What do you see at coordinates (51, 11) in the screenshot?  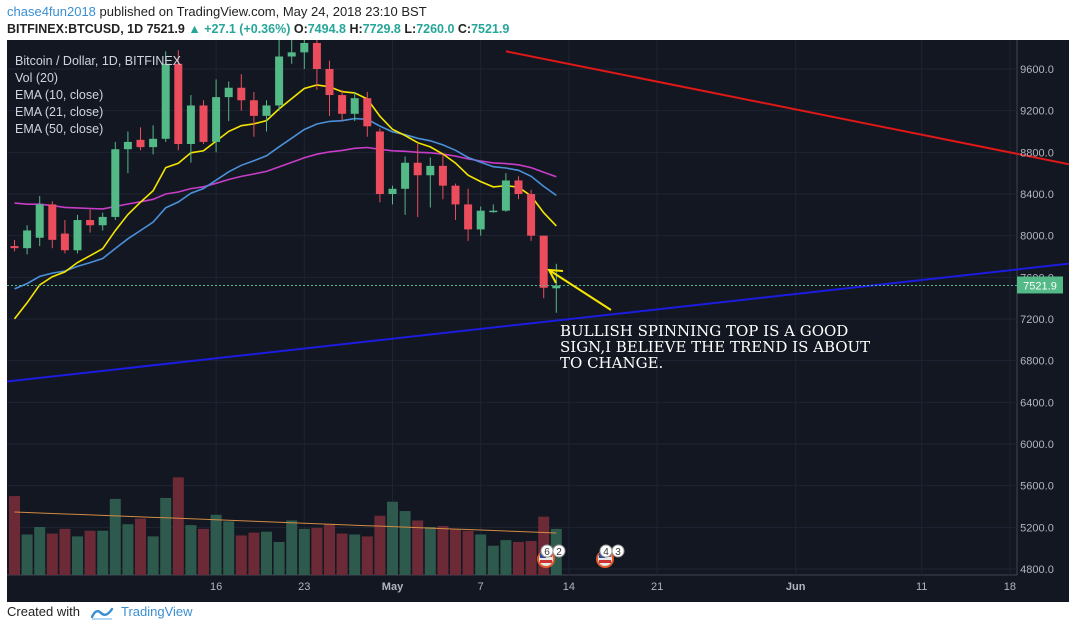 I see `author-link: chase4fun2018` at bounding box center [51, 11].